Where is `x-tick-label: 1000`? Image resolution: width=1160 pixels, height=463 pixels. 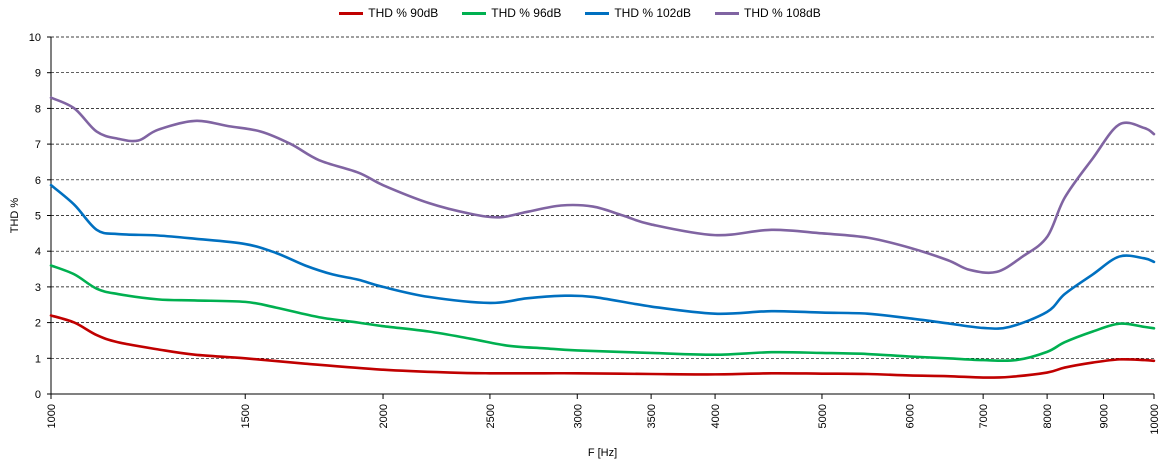
x-tick-label: 1000 is located at coordinates (52, 416).